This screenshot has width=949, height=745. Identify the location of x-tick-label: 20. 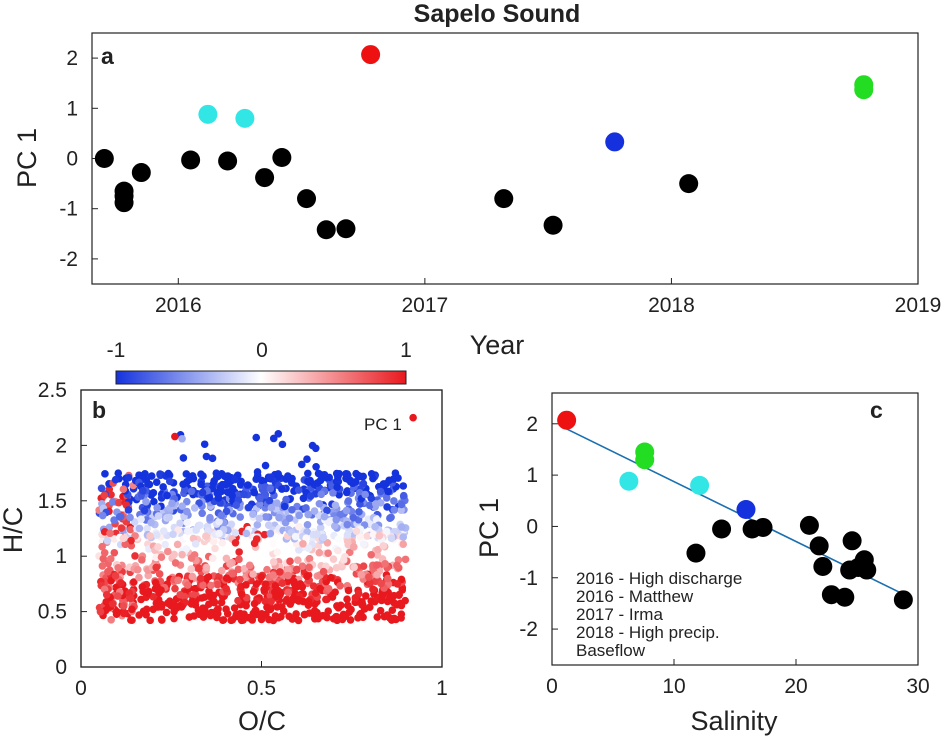
(795, 686).